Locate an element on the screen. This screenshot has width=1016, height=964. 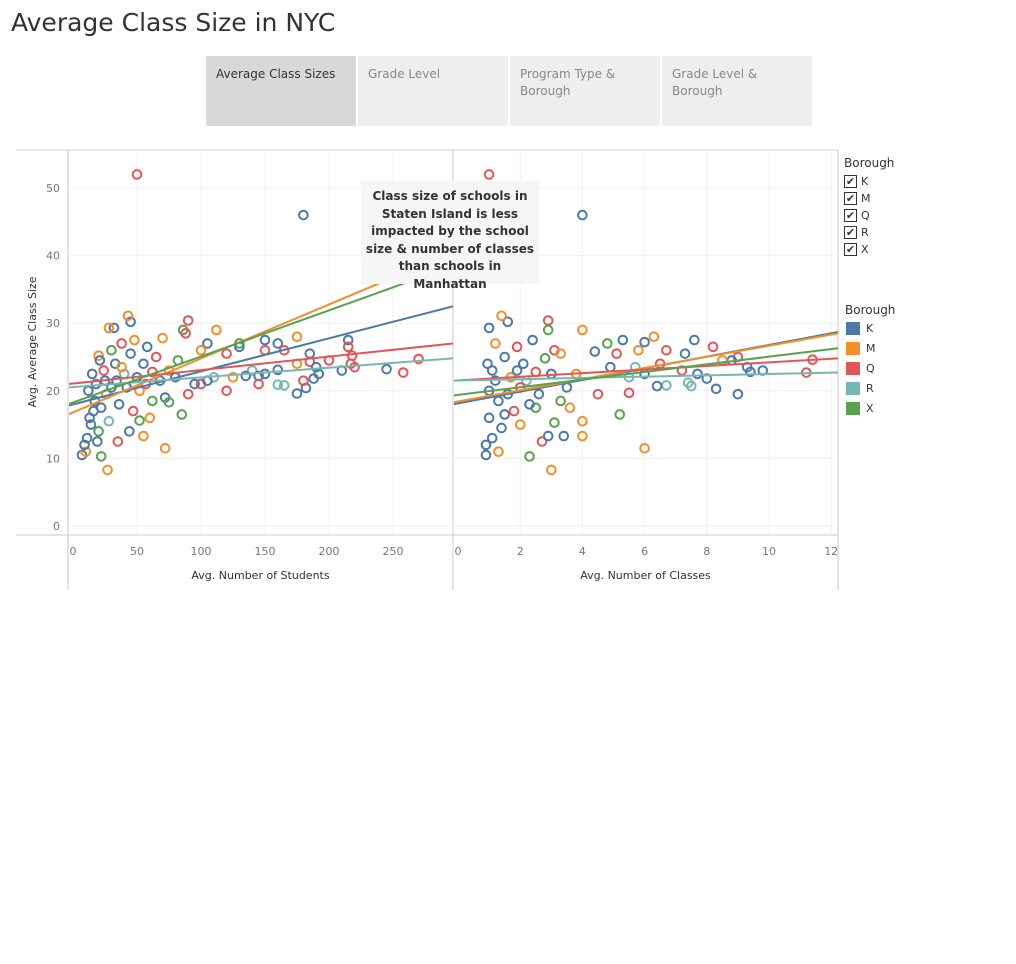
filter-item-label: Q is located at coordinates (865, 215).